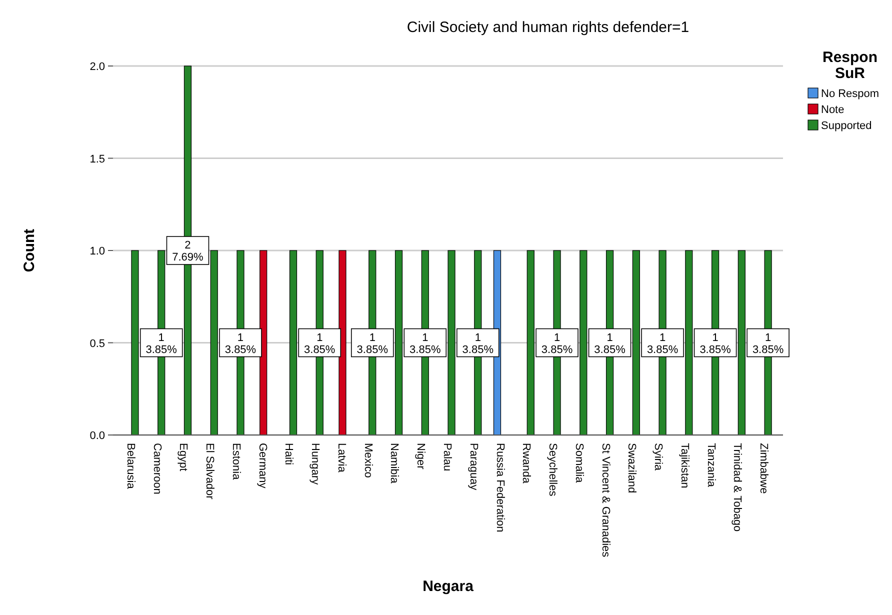  I want to click on data-label: 2 7.69%, so click(188, 252).